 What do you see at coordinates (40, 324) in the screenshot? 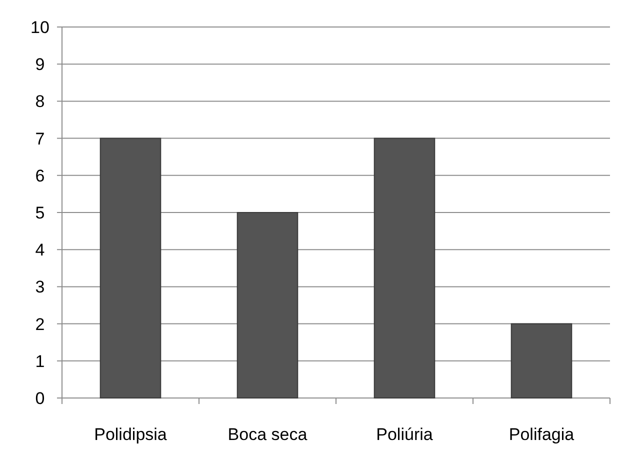
I see `y-tick-label: 2` at bounding box center [40, 324].